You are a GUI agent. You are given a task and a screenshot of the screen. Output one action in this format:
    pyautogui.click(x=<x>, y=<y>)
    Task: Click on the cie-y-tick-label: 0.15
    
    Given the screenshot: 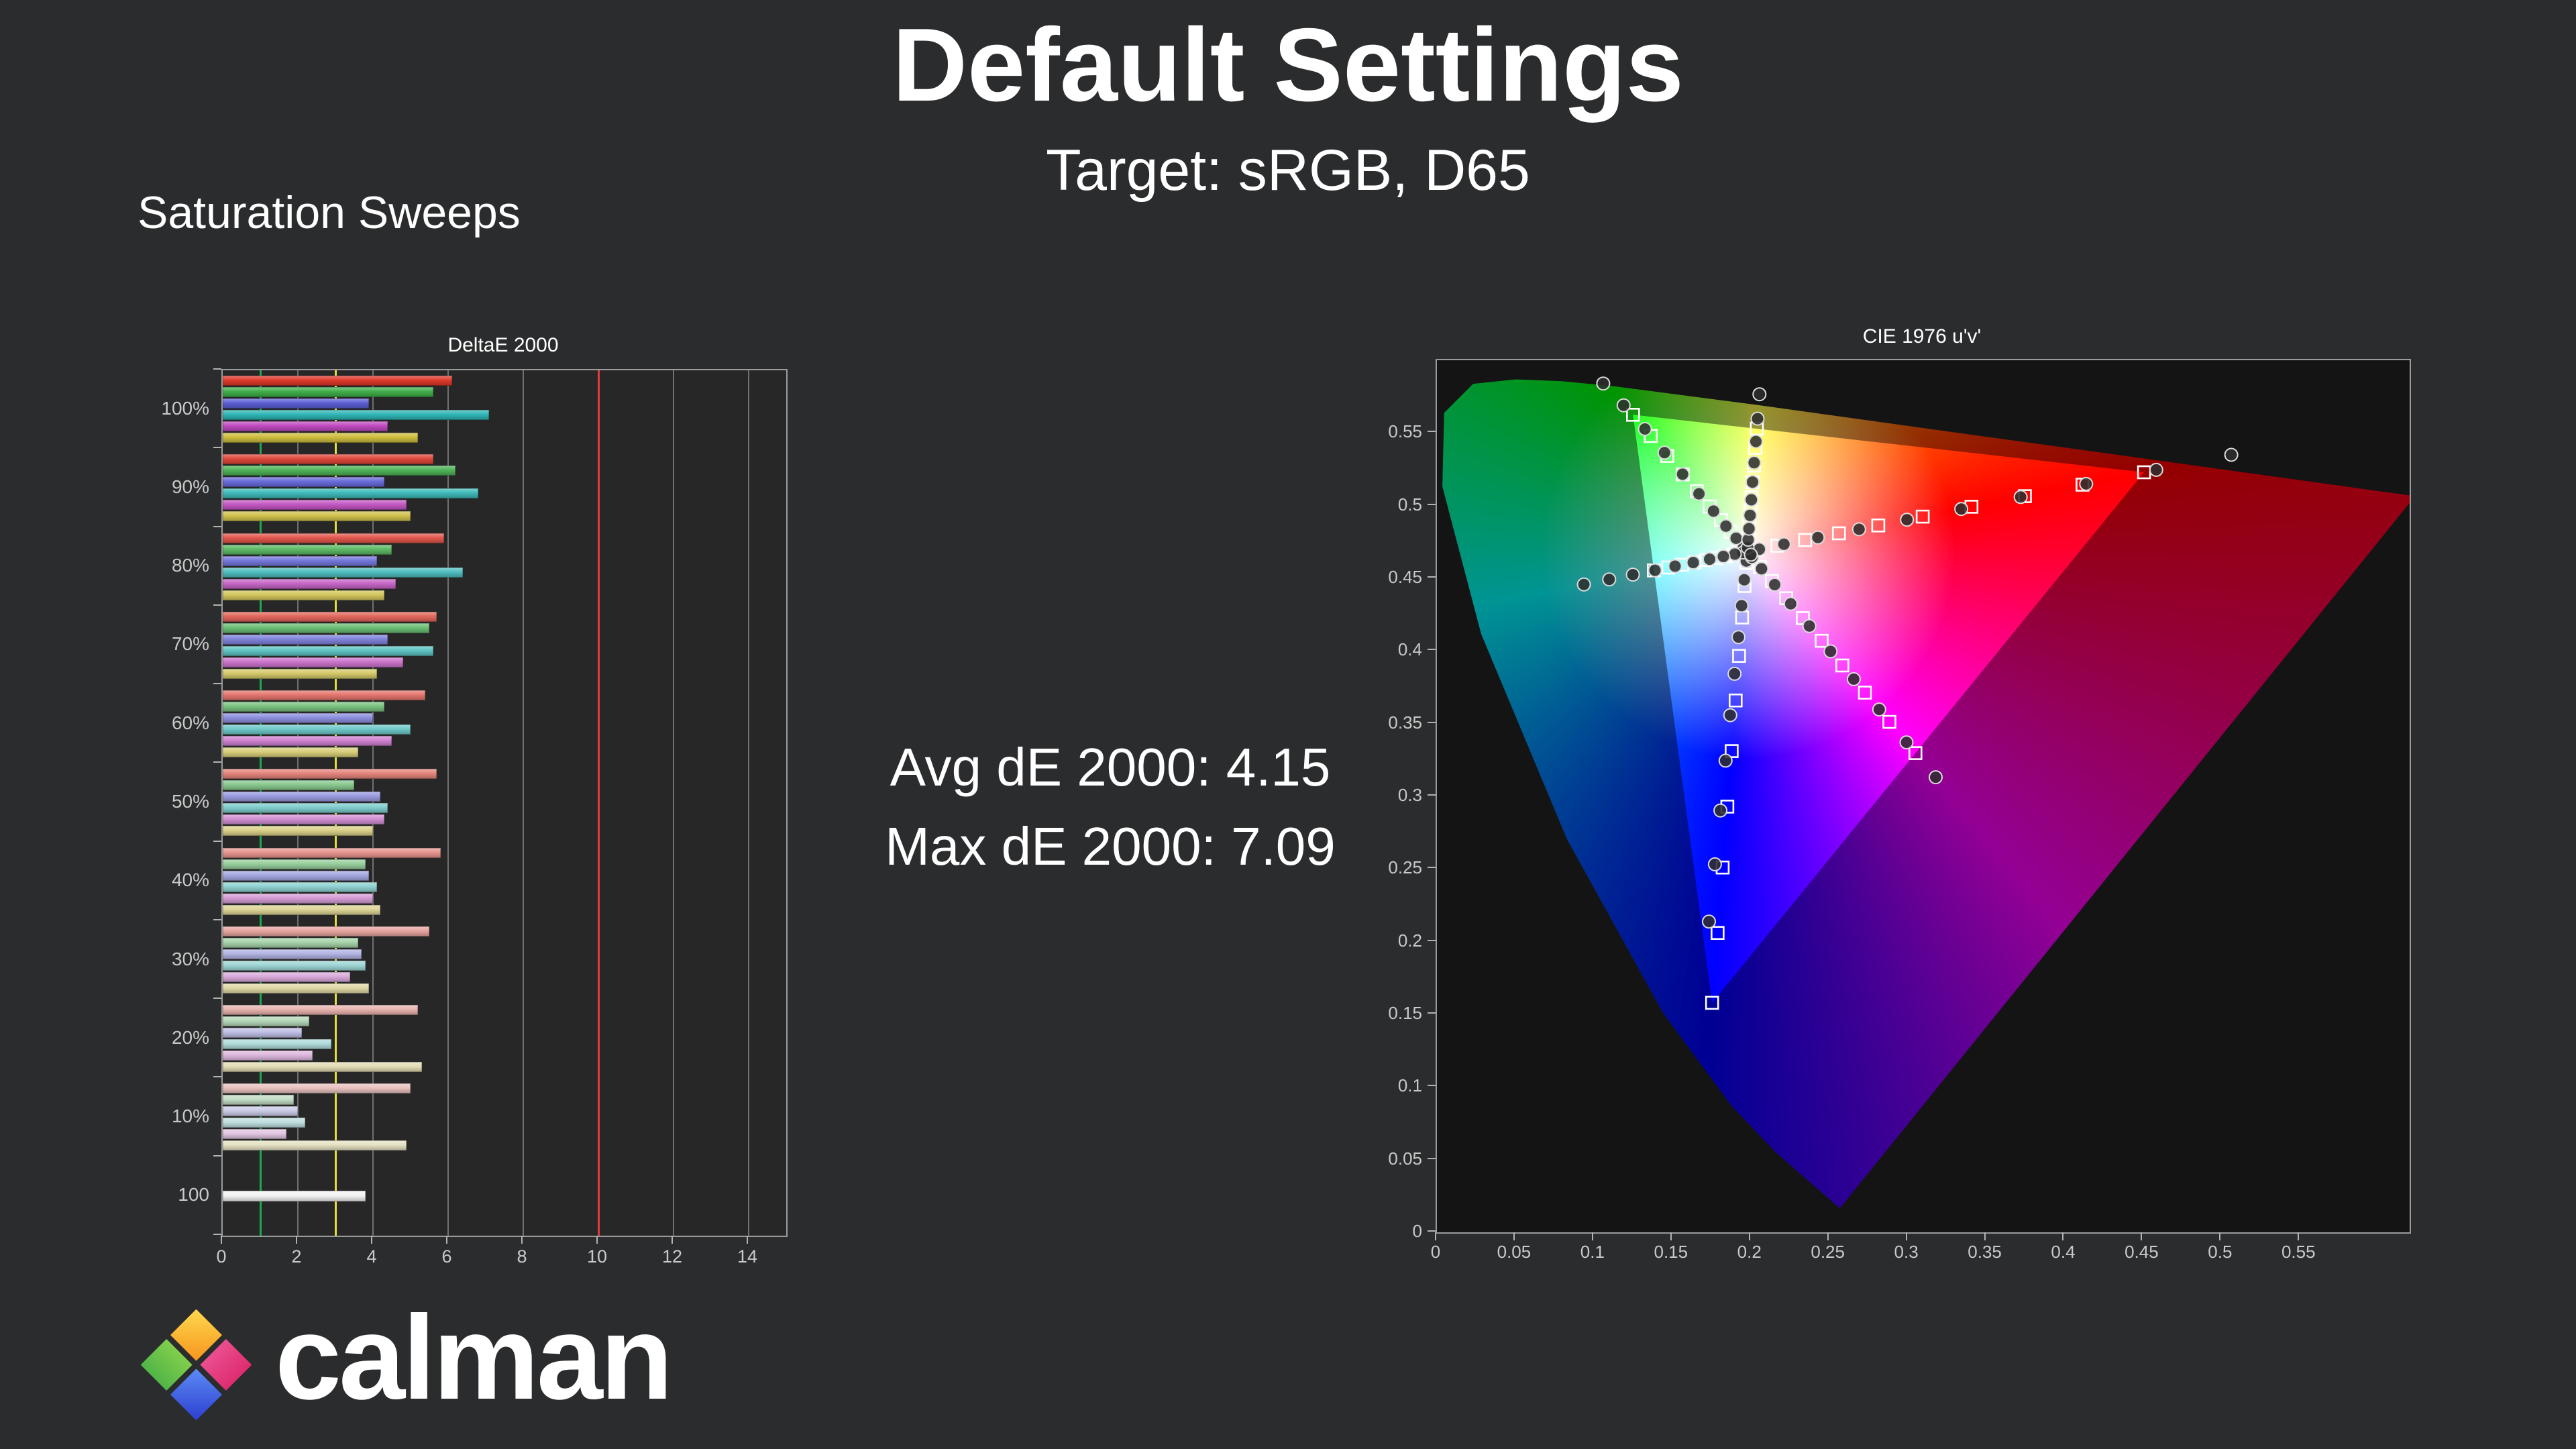 What is the action you would take?
    pyautogui.click(x=1405, y=1013)
    